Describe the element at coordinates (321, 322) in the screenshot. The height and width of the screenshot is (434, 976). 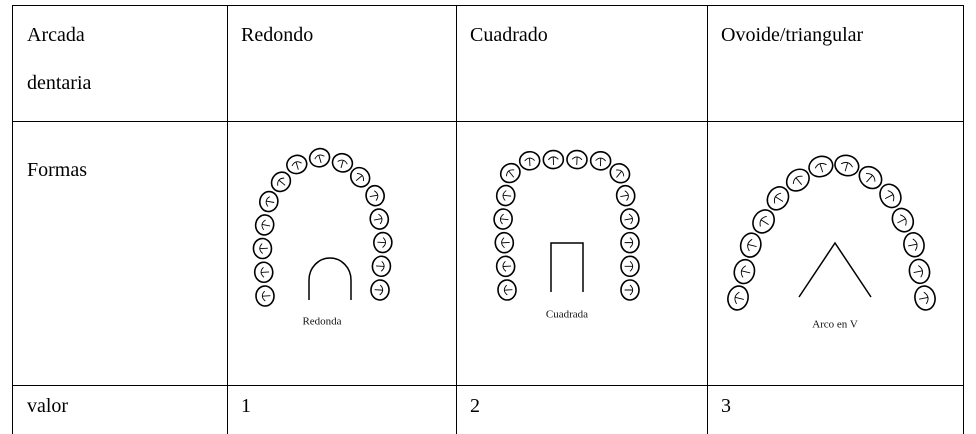
I see `figure-caption: Redonda` at that location.